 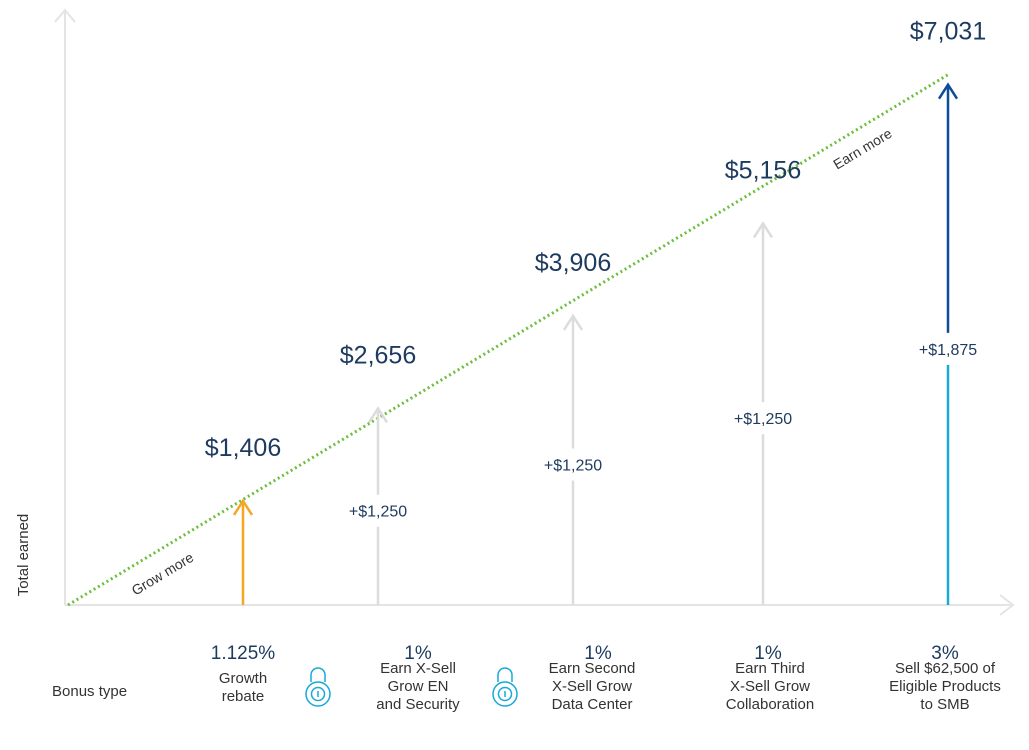 I want to click on increment-label: +$1,875, so click(x=948, y=350).